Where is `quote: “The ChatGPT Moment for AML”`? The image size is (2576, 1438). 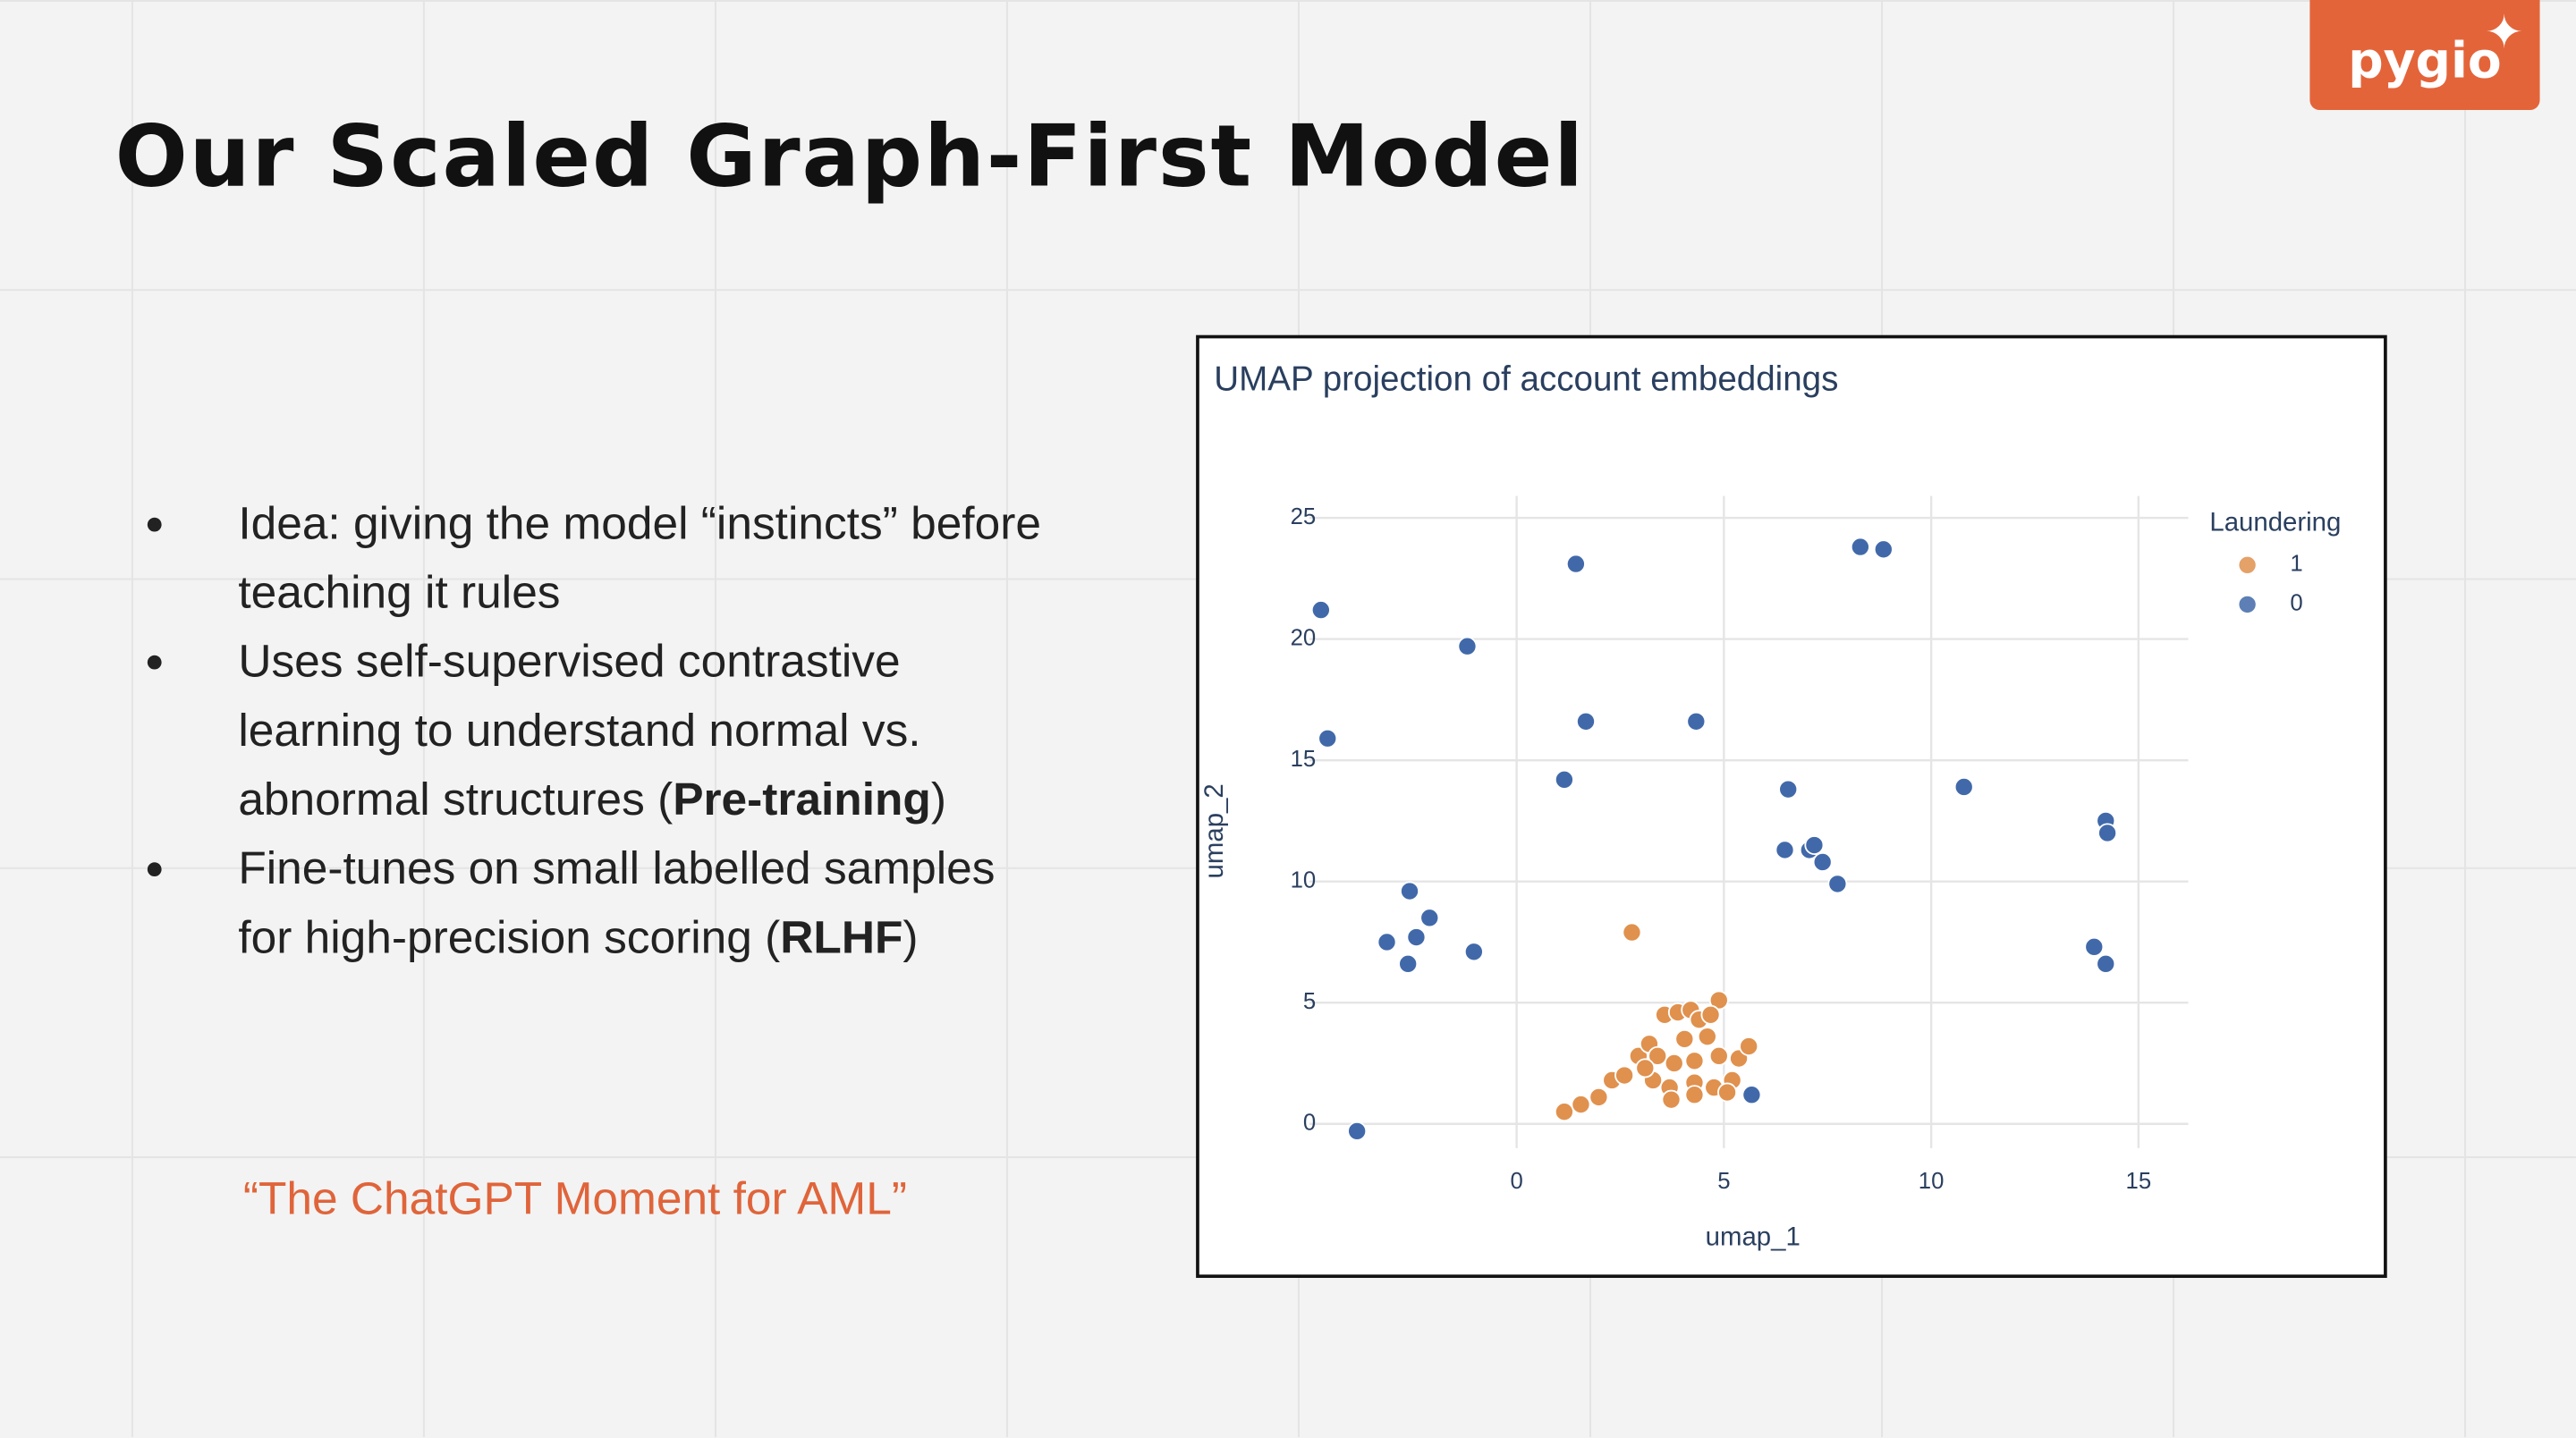
quote: “The ChatGPT Moment for AML” is located at coordinates (574, 1198).